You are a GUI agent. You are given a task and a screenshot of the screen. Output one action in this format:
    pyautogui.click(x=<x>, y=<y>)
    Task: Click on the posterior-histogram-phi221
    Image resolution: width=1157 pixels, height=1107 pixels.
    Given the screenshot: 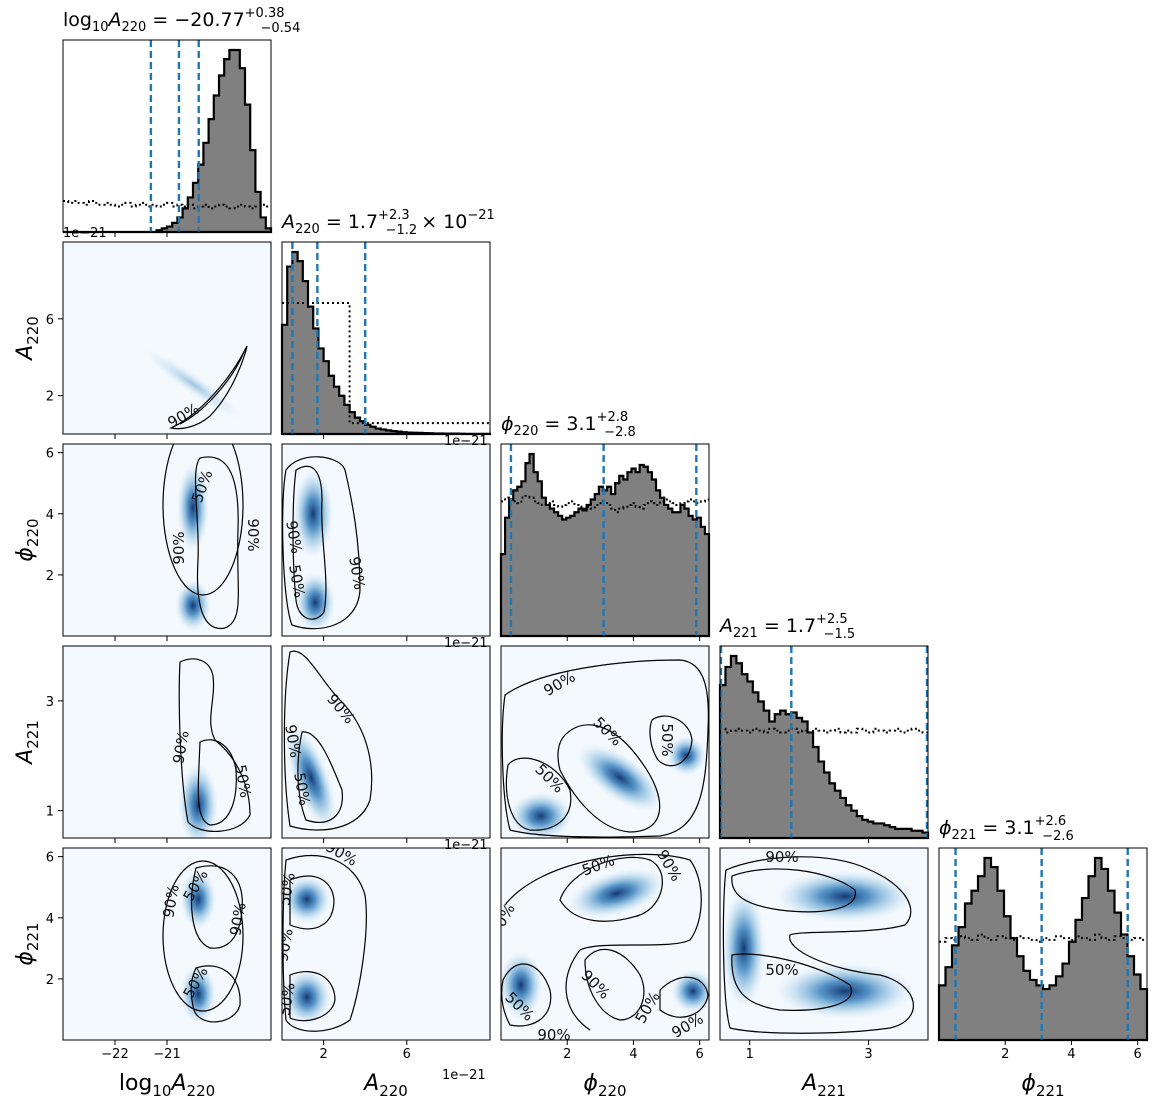 What is the action you would take?
    pyautogui.click(x=1043, y=949)
    